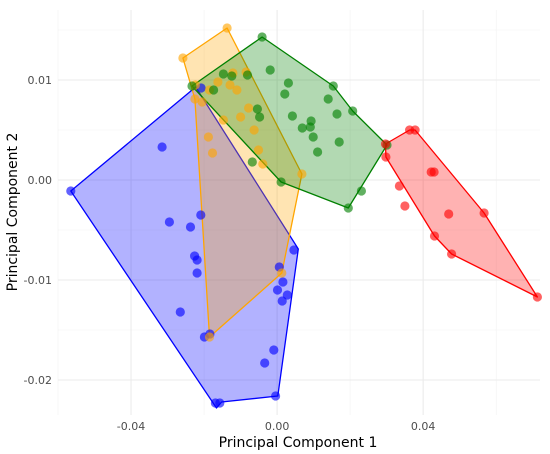  What do you see at coordinates (298, 443) in the screenshot?
I see `x-axis-title: Principal Component 1` at bounding box center [298, 443].